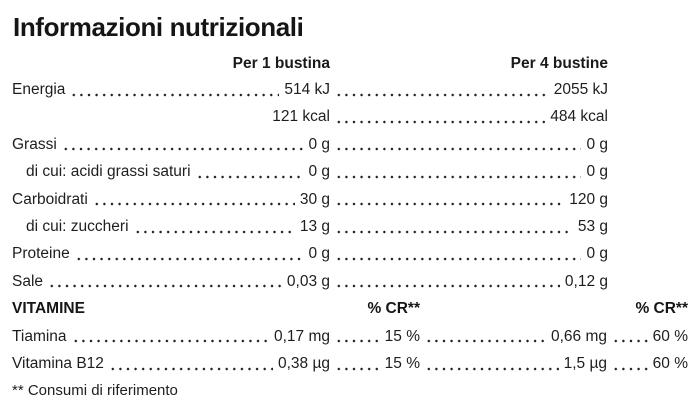 This screenshot has width=700, height=406. Describe the element at coordinates (281, 63) in the screenshot. I see `column-header-per-1-bustina: Per 1 bustina` at that location.